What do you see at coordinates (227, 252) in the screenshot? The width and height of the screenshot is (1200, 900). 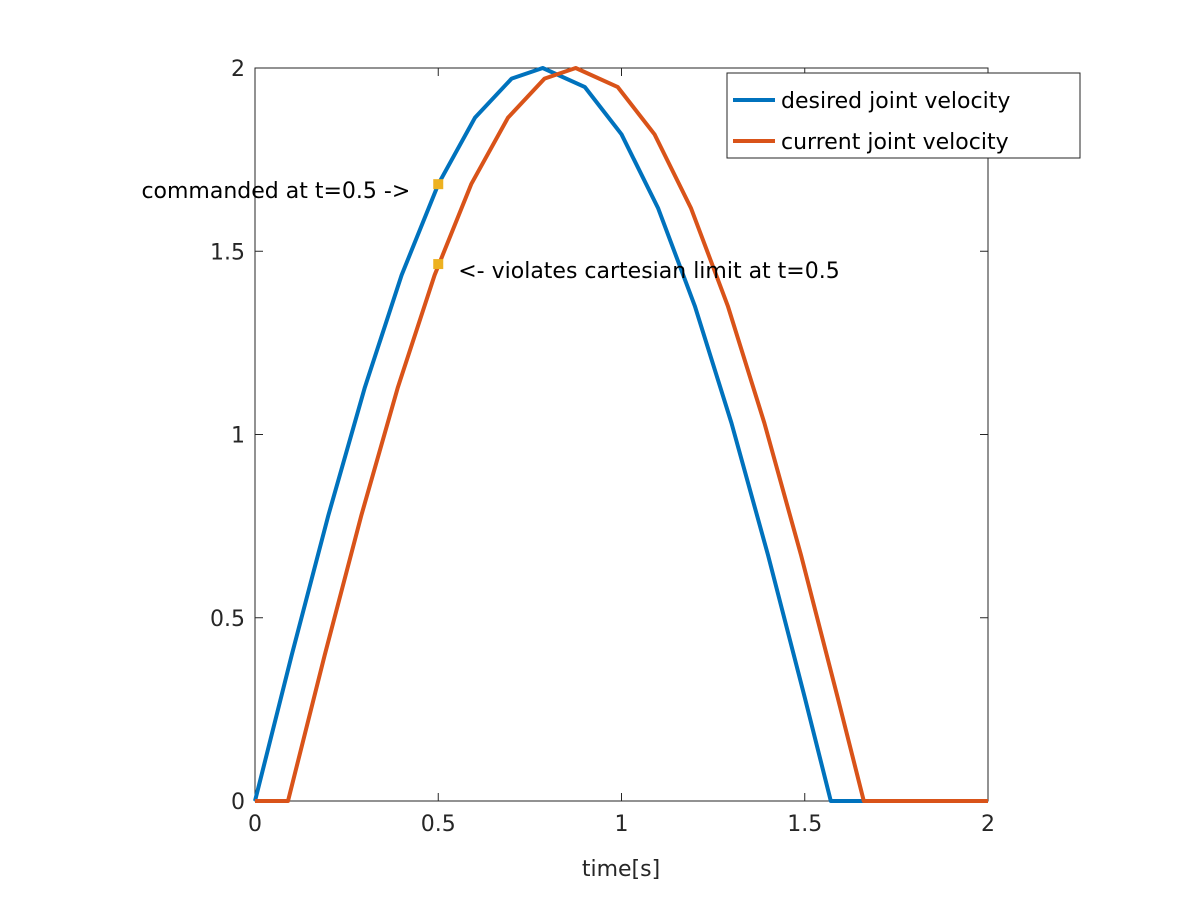 I see `y-tick-label: 1.5` at bounding box center [227, 252].